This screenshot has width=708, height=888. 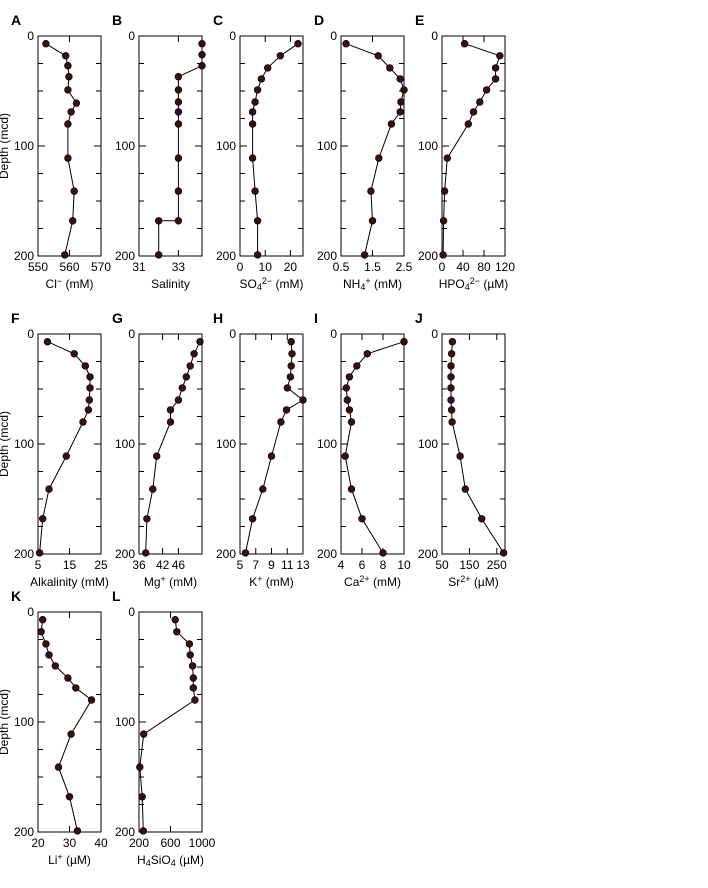 I want to click on x-tick-label: 13, so click(x=303, y=565).